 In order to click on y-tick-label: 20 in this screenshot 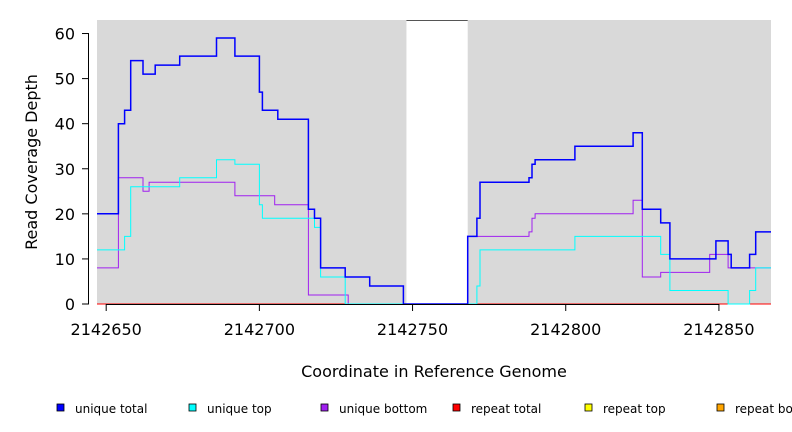, I will do `click(65, 214)`.